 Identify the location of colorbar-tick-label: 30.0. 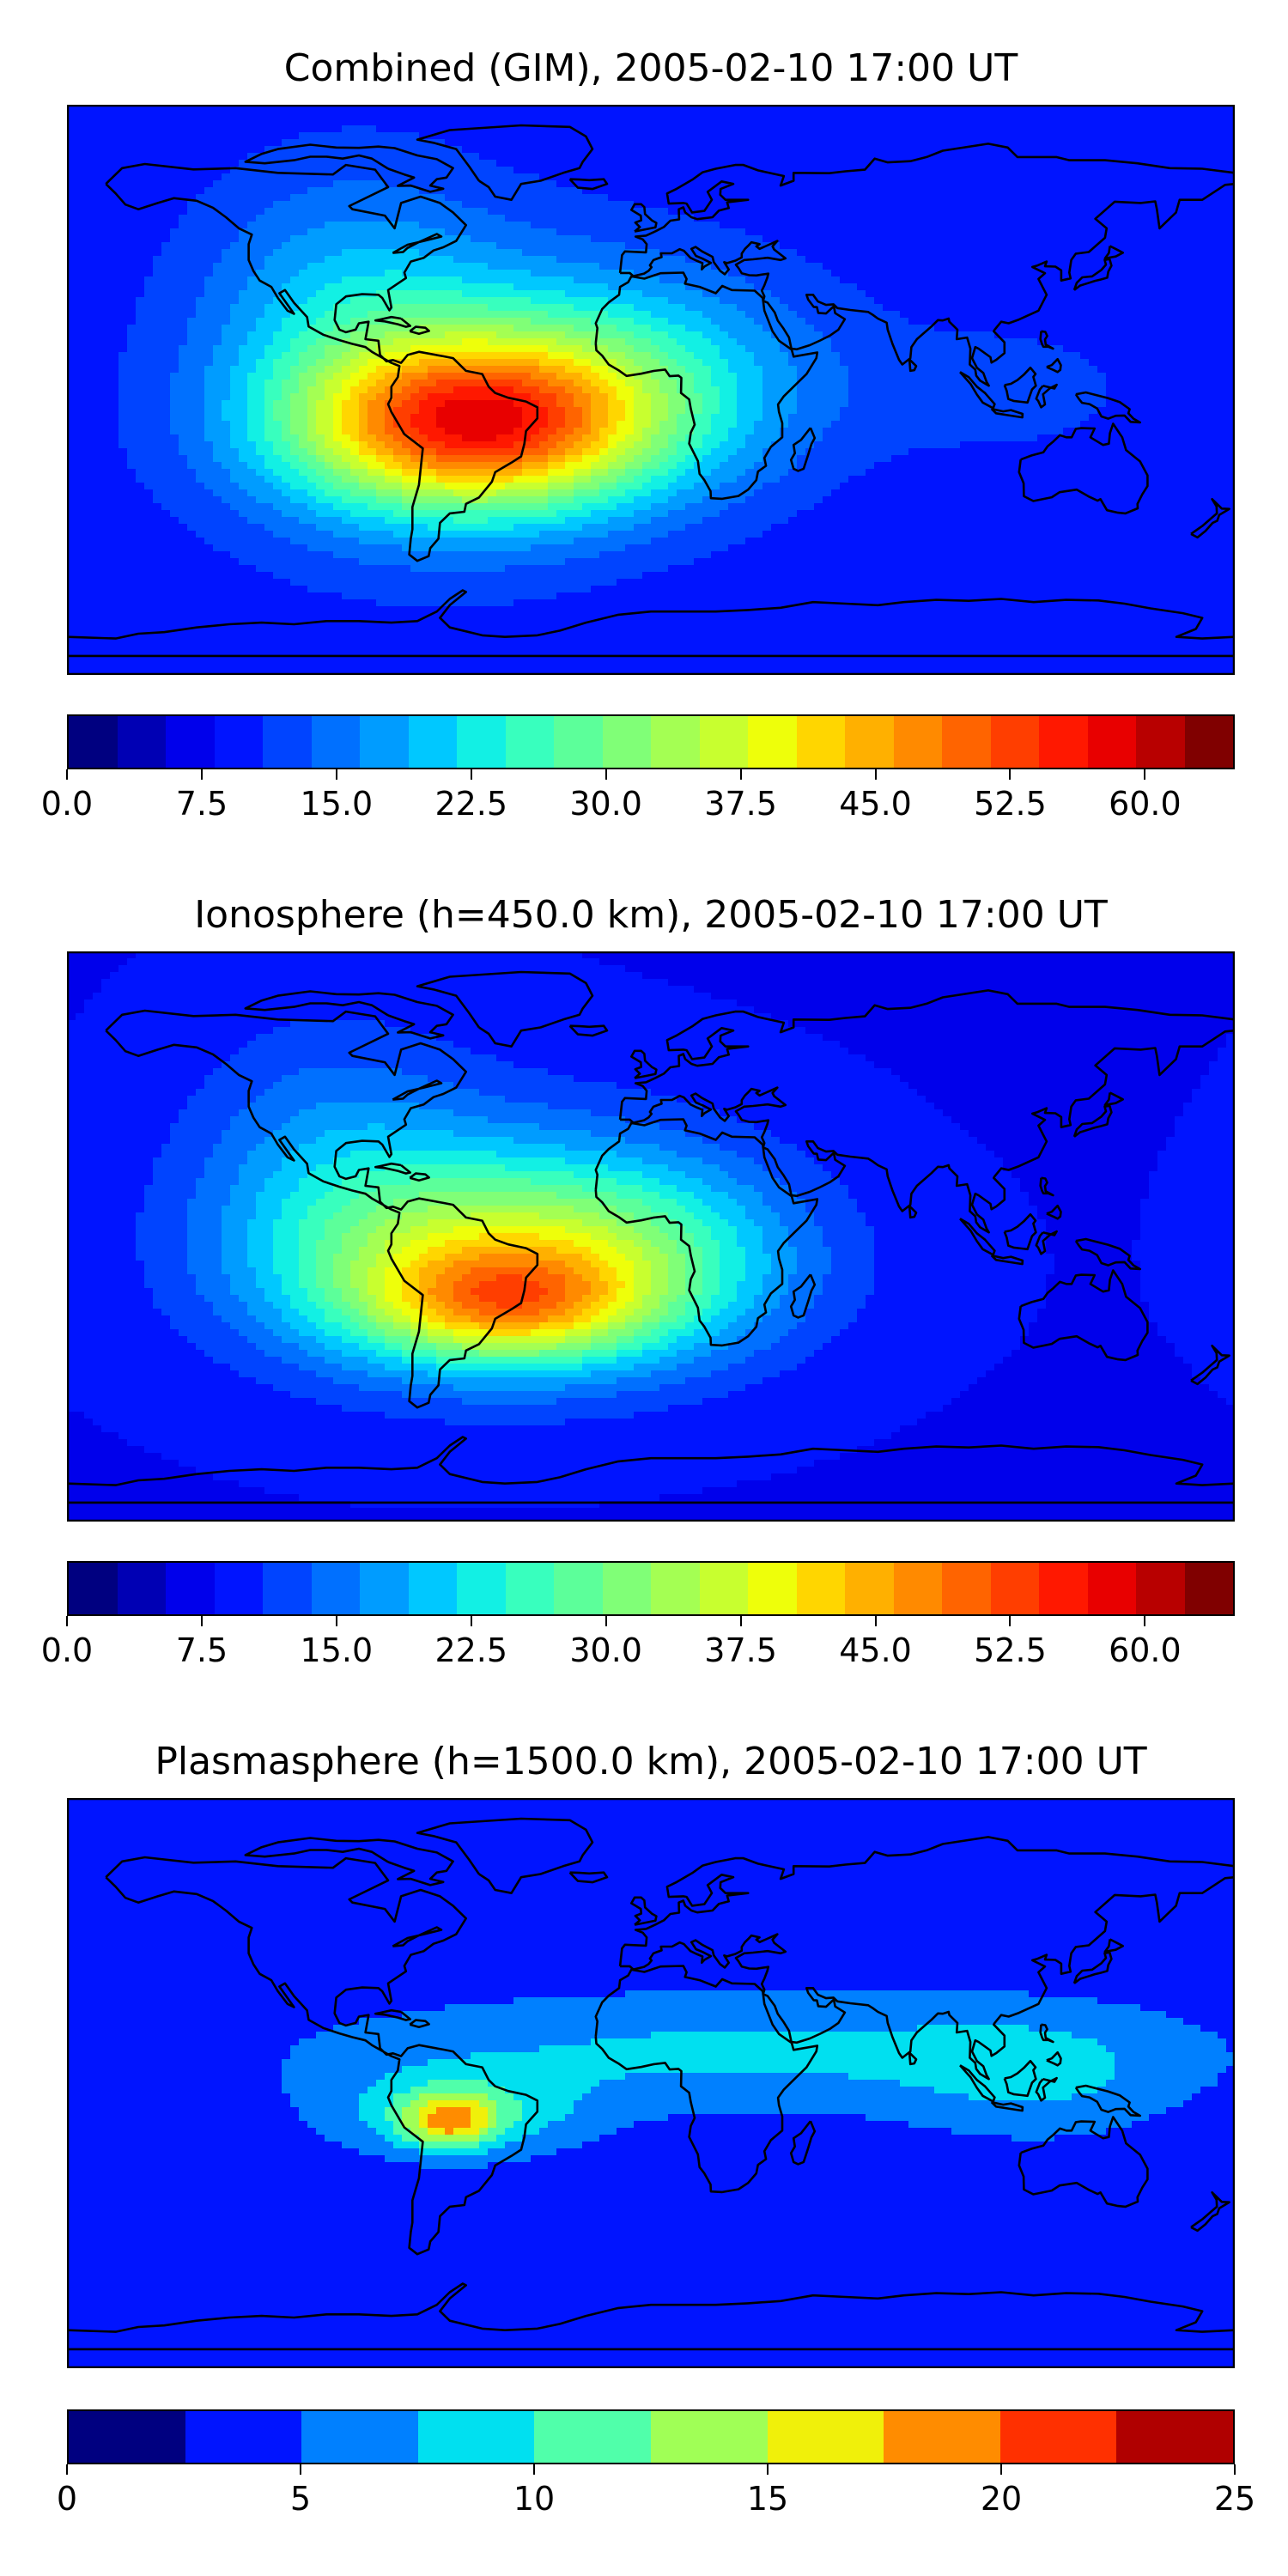
(607, 804).